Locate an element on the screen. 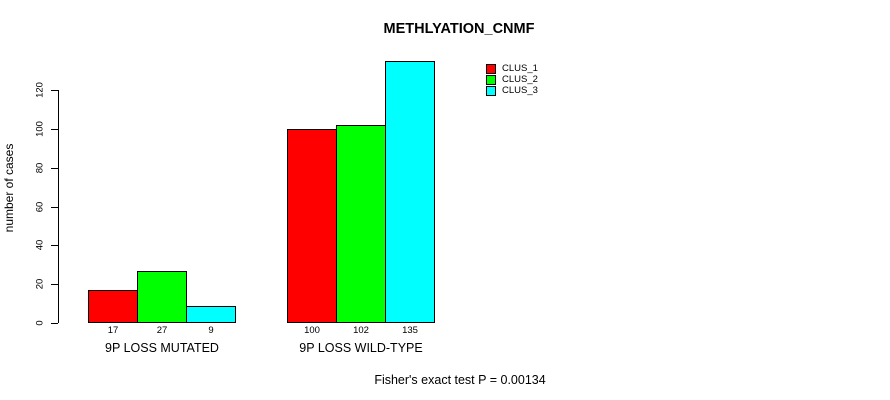 Image resolution: width=890 pixels, height=400 pixels. legend-item: CLUS_3 is located at coordinates (512, 90).